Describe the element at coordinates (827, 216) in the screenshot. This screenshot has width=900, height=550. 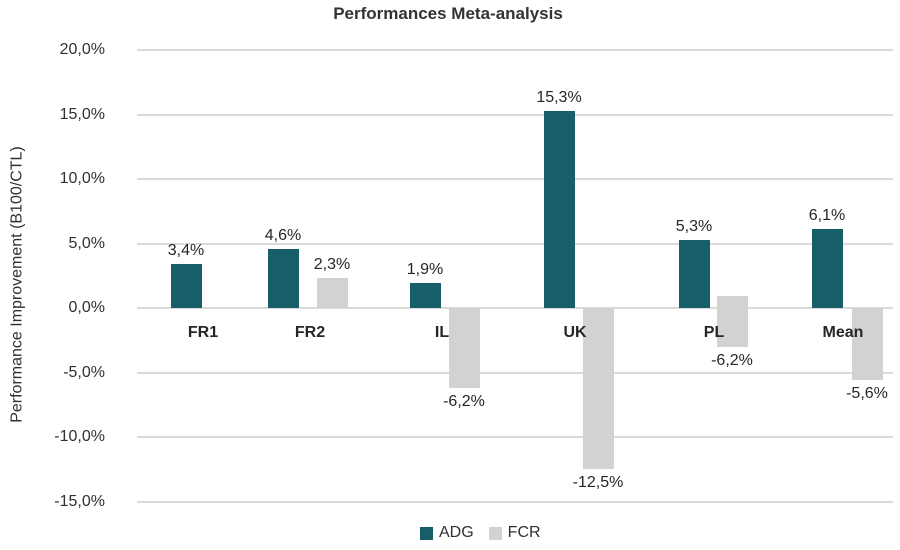
I see `value-label-adg-mean: 6,1%` at that location.